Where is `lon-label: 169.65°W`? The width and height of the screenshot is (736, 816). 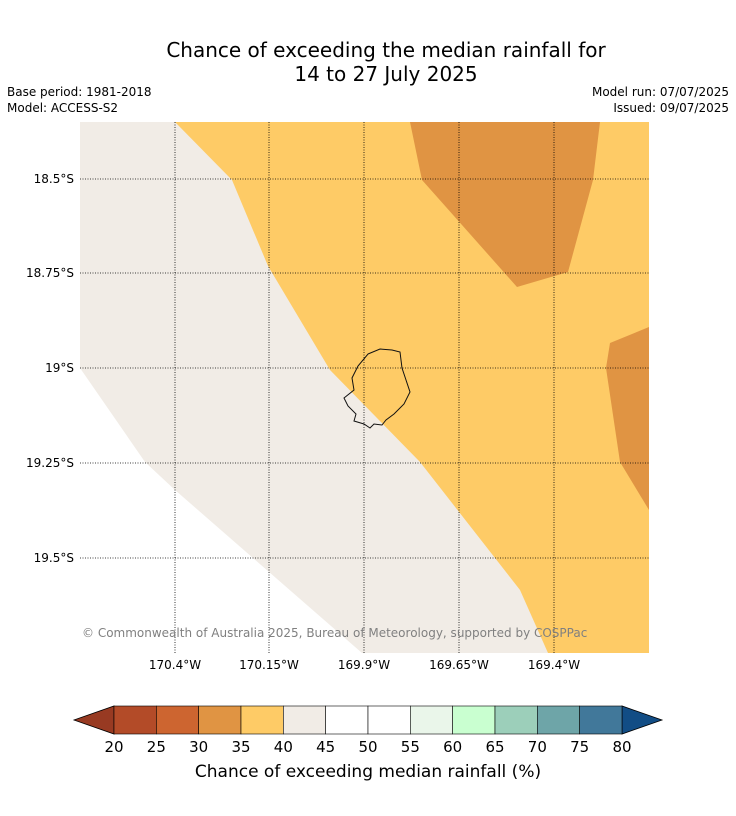
lon-label: 169.65°W is located at coordinates (459, 665).